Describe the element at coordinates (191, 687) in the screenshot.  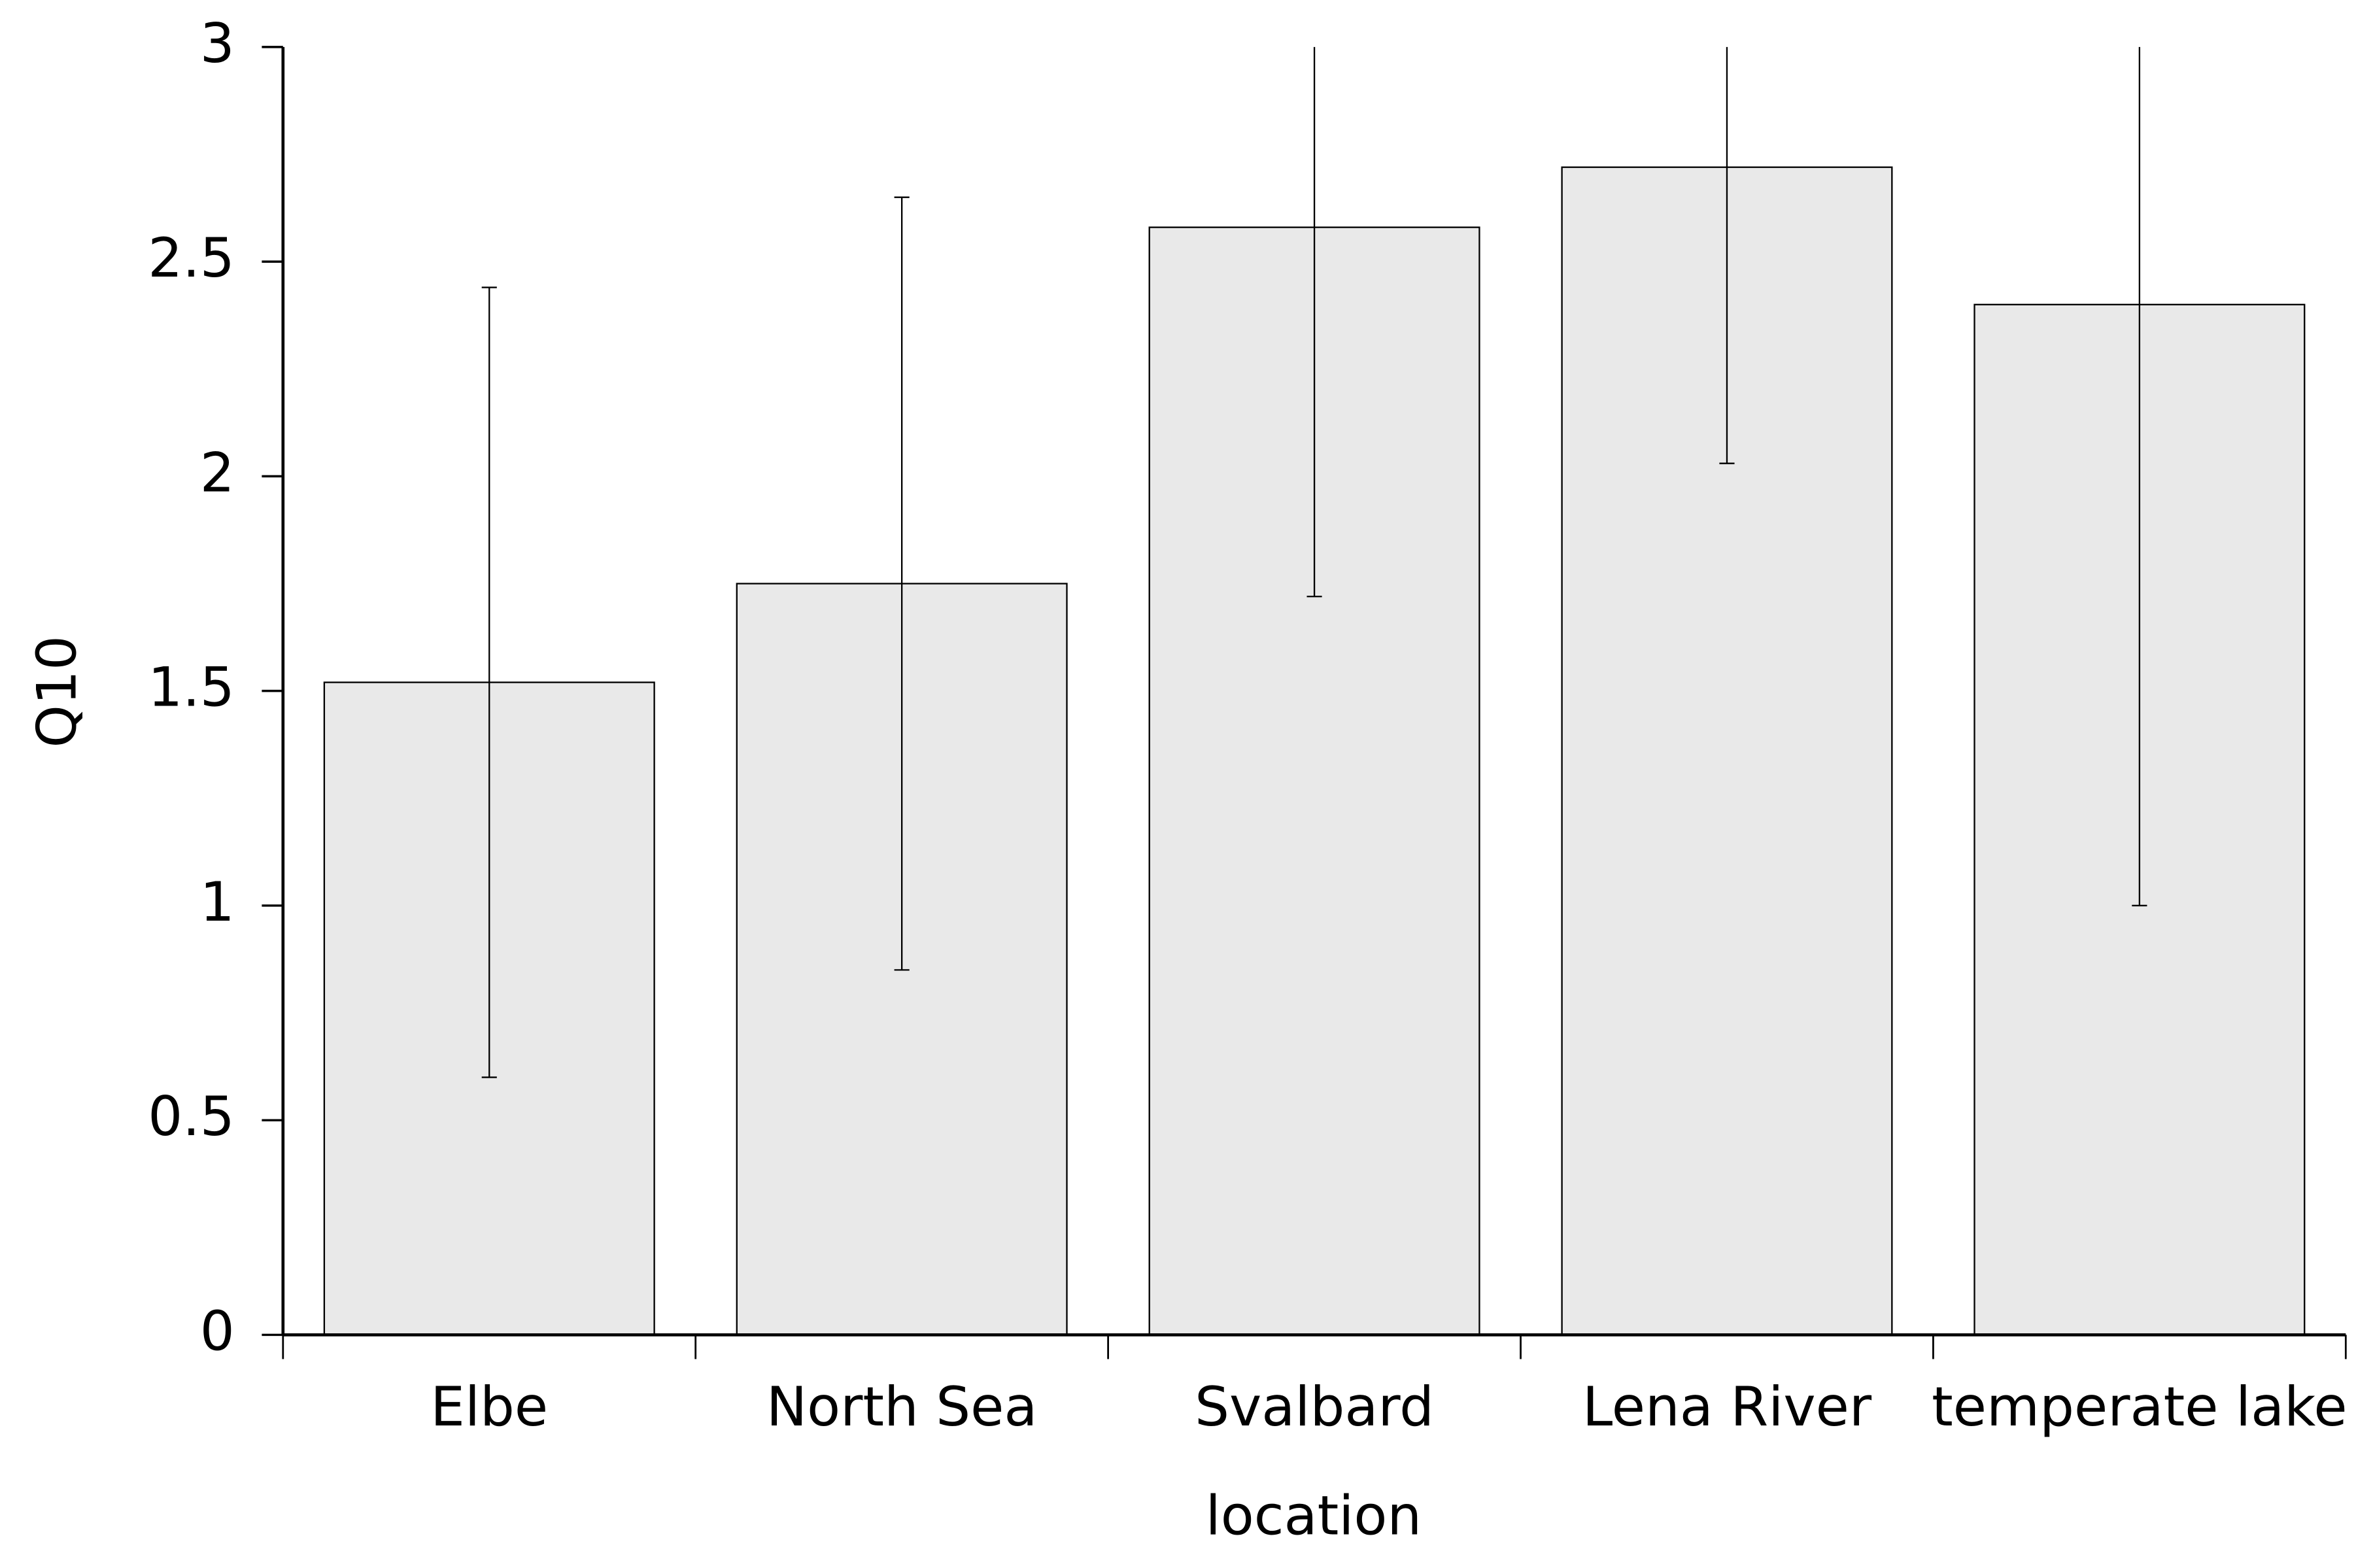
I see `y-tick-label: 1.5` at that location.